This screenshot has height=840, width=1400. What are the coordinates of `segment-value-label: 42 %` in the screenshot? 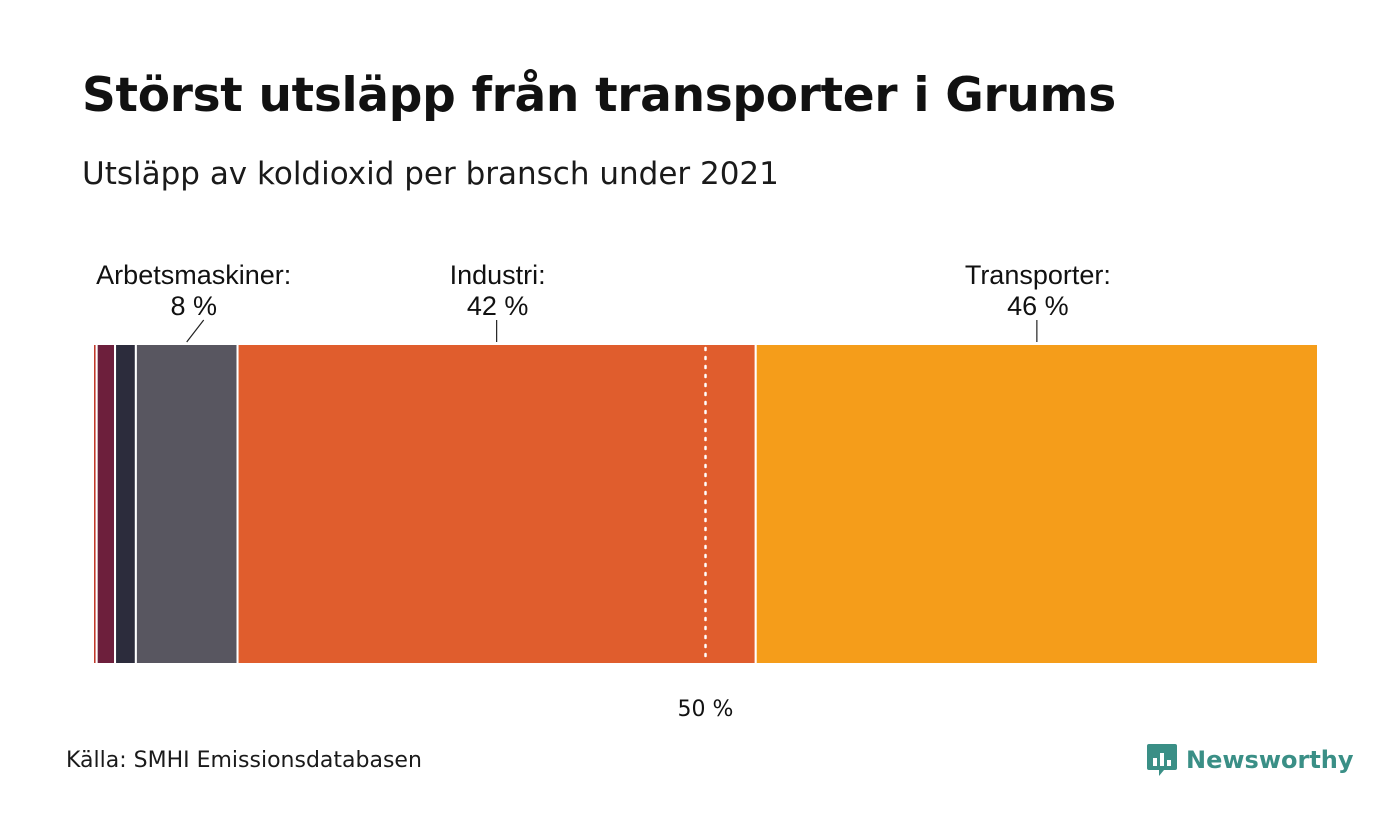 It's located at (498, 306).